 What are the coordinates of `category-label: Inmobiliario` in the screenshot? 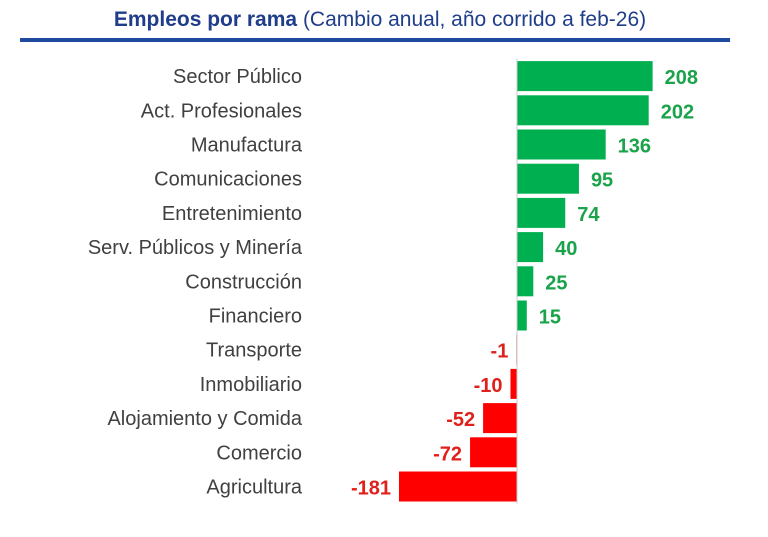 It's located at (251, 385).